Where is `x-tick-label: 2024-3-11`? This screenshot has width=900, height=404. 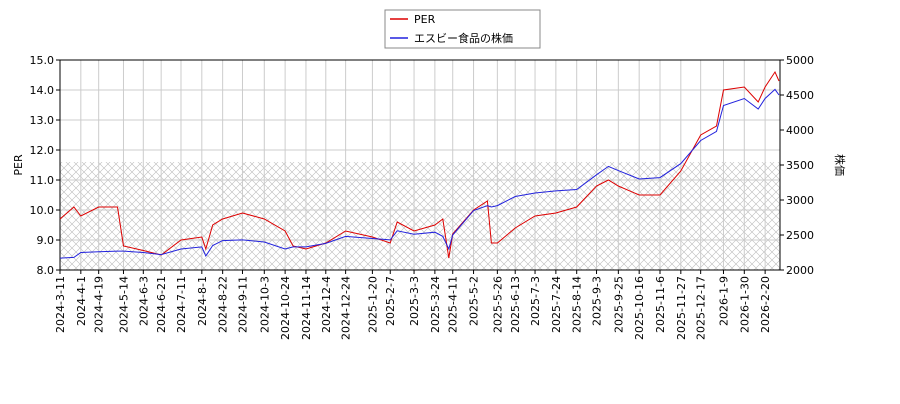 x-tick-label: 2024-3-11 is located at coordinates (60, 304).